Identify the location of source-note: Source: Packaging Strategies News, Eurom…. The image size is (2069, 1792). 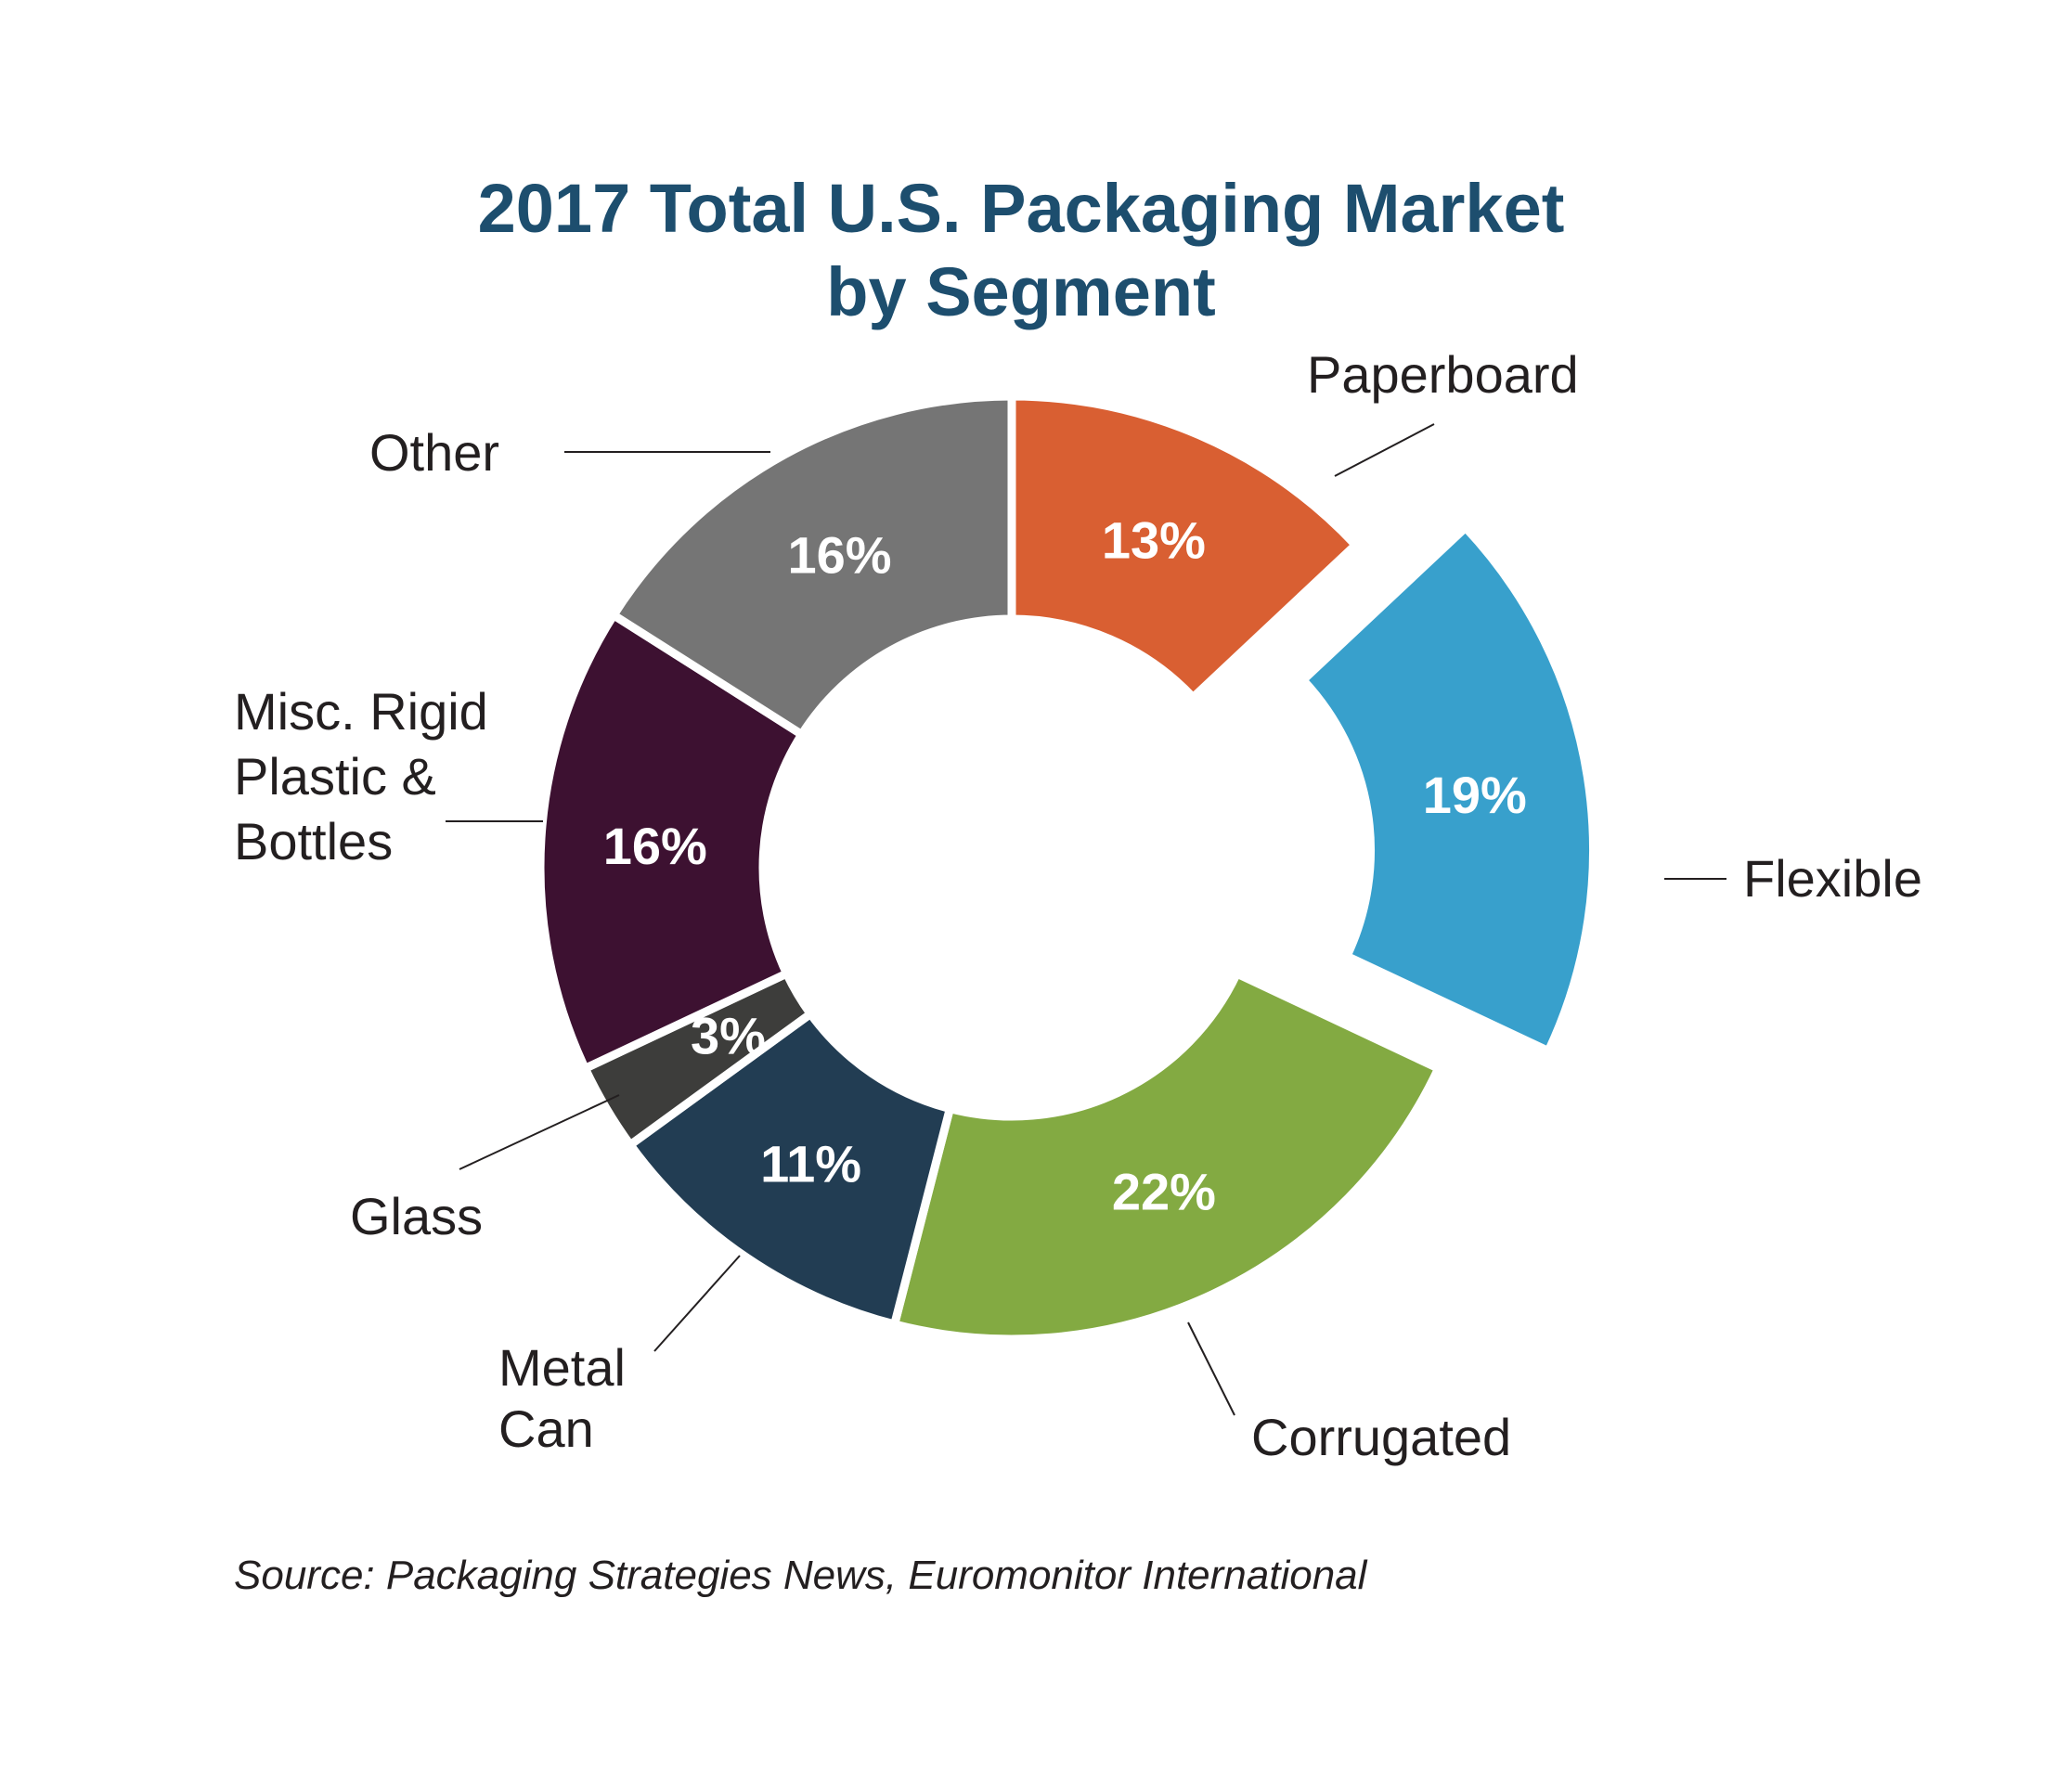
(801, 1575).